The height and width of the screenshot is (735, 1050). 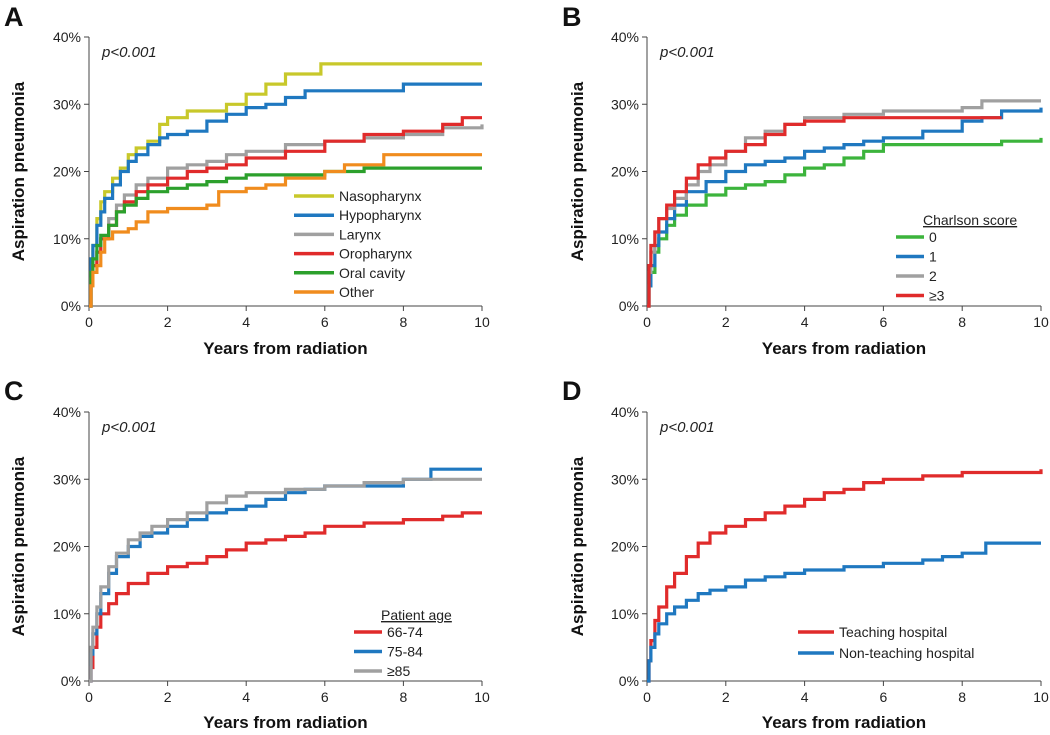 What do you see at coordinates (334, 292) in the screenshot?
I see `legend-entry: Other` at bounding box center [334, 292].